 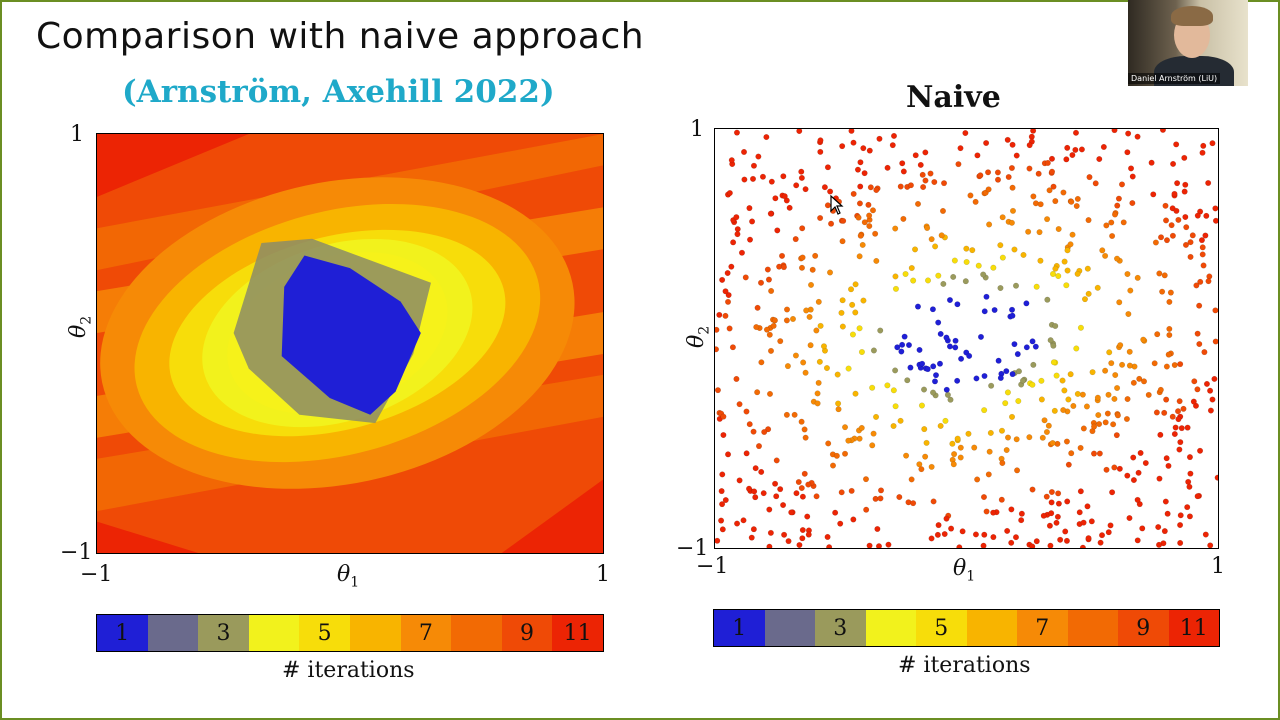 I want to click on colorbar-left-label: # iterations, so click(x=348, y=670).